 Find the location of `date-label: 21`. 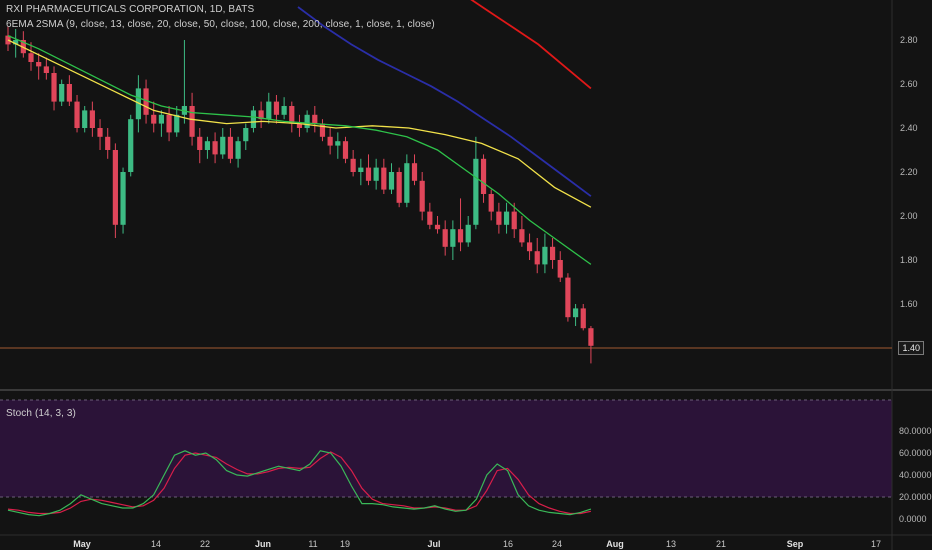

date-label: 21 is located at coordinates (721, 544).